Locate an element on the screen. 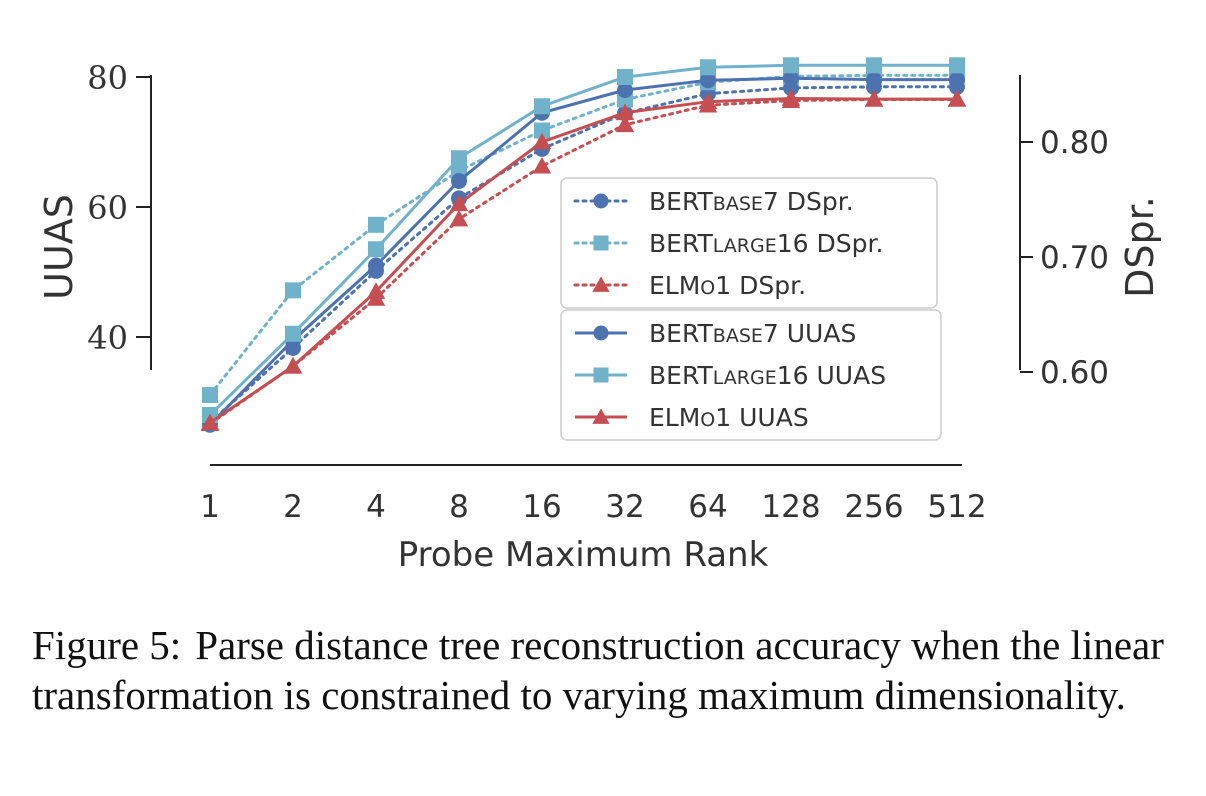  y-axis-label: UUAS is located at coordinates (59, 247).